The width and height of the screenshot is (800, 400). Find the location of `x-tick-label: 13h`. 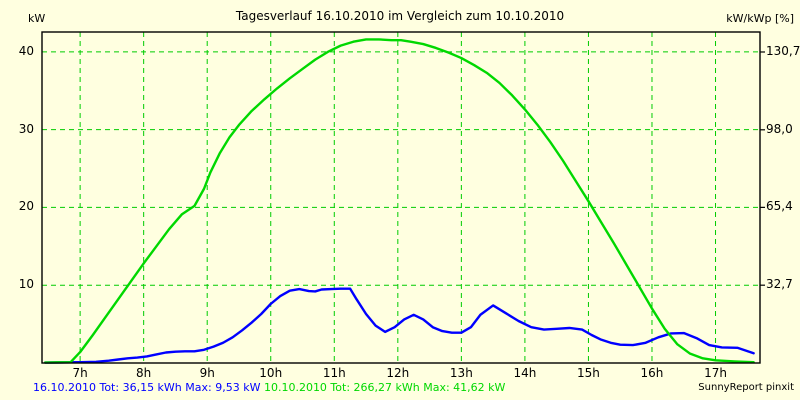

x-tick-label: 13h is located at coordinates (461, 373).